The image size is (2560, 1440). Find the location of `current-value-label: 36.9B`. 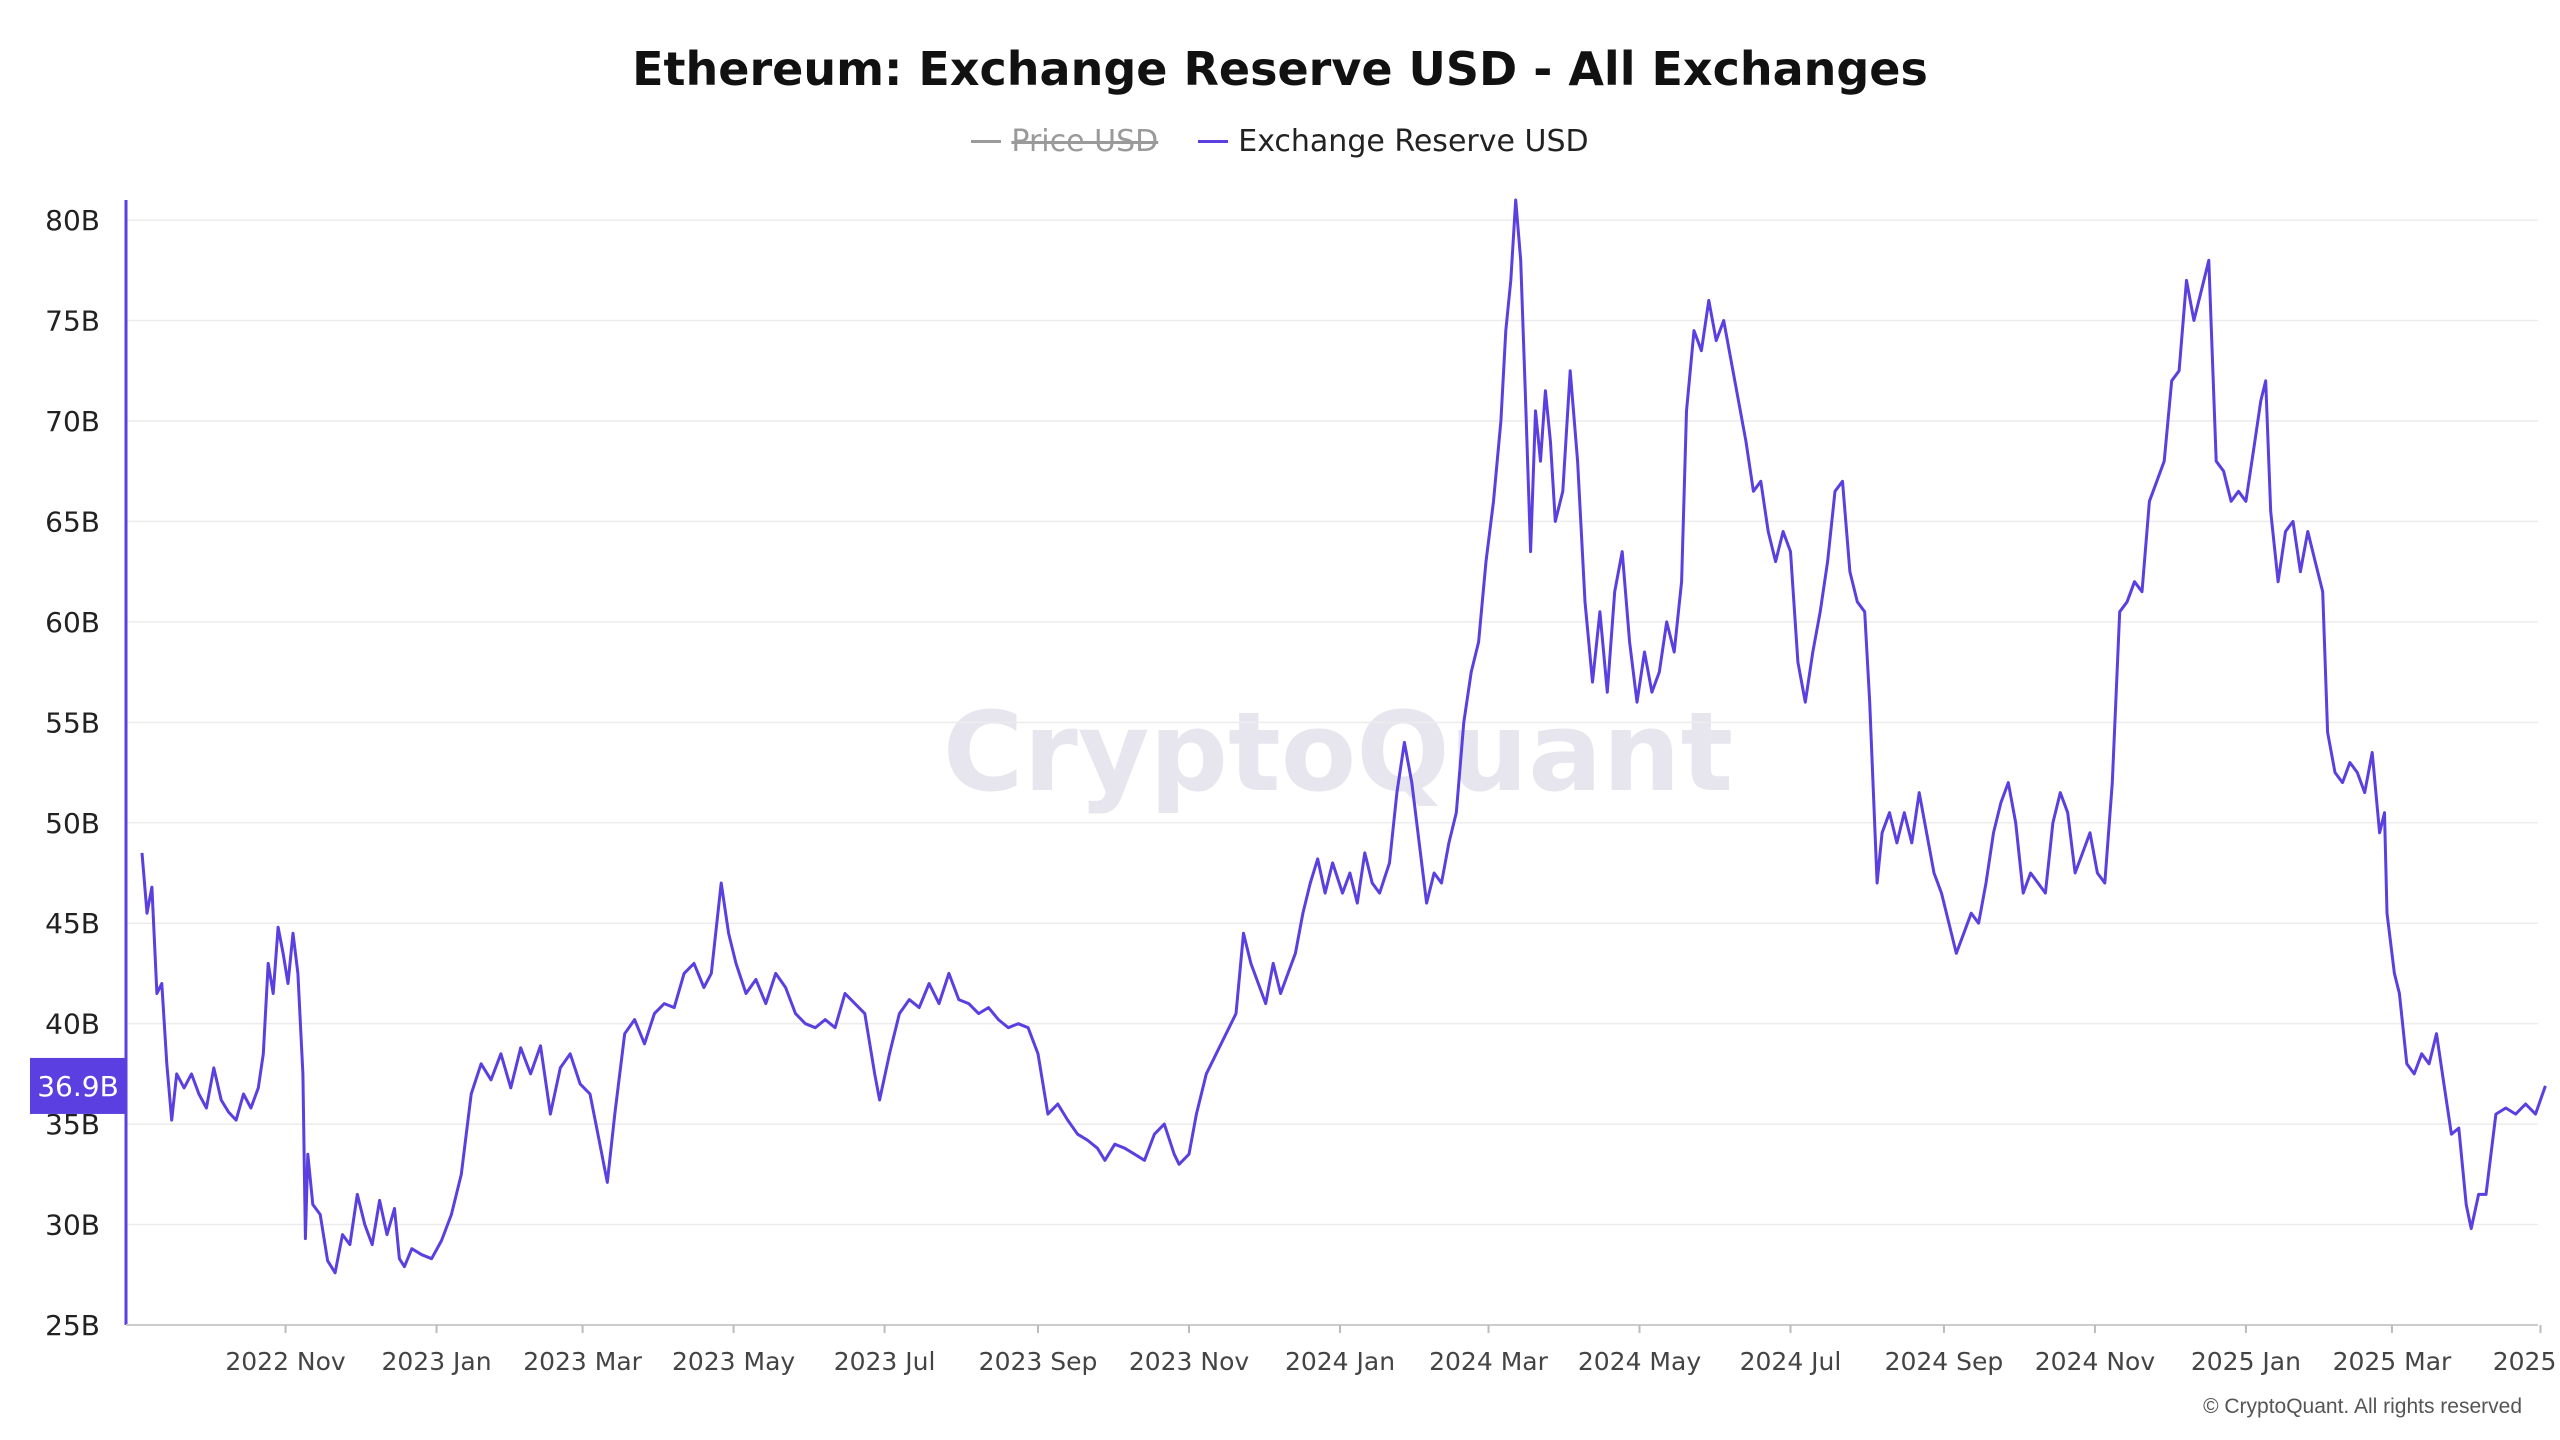

current-value-label: 36.9B is located at coordinates (78, 1086).